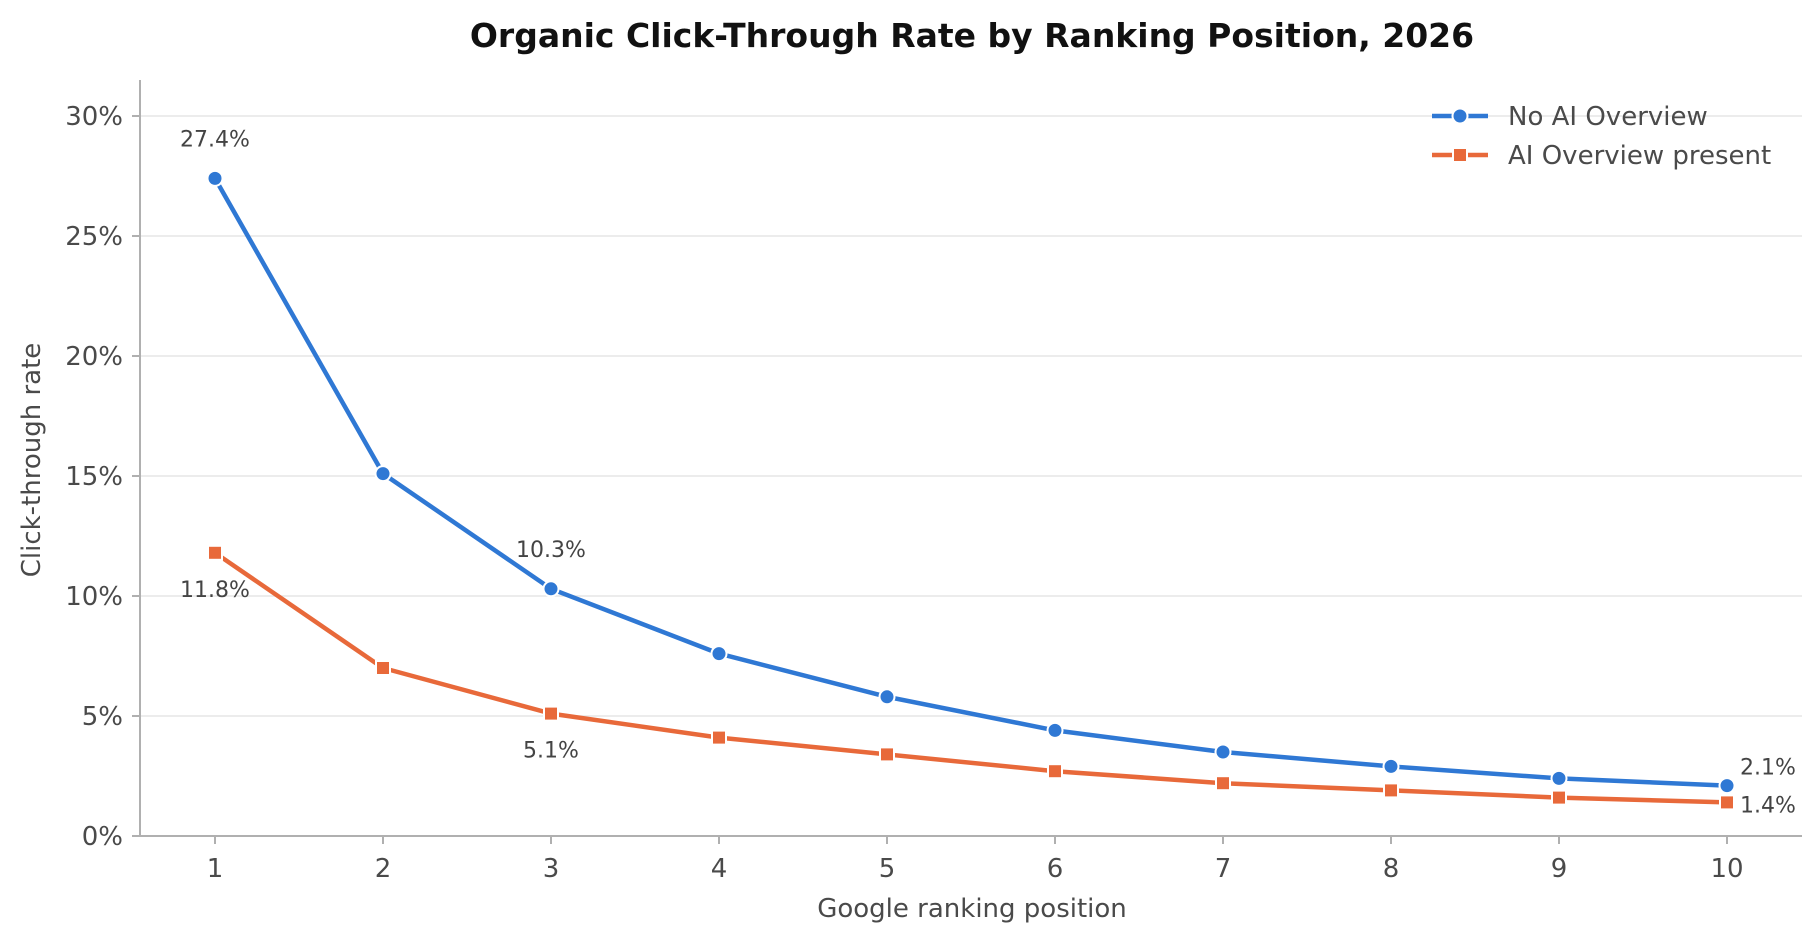  I want to click on x-tick-label: 1, so click(215, 869).